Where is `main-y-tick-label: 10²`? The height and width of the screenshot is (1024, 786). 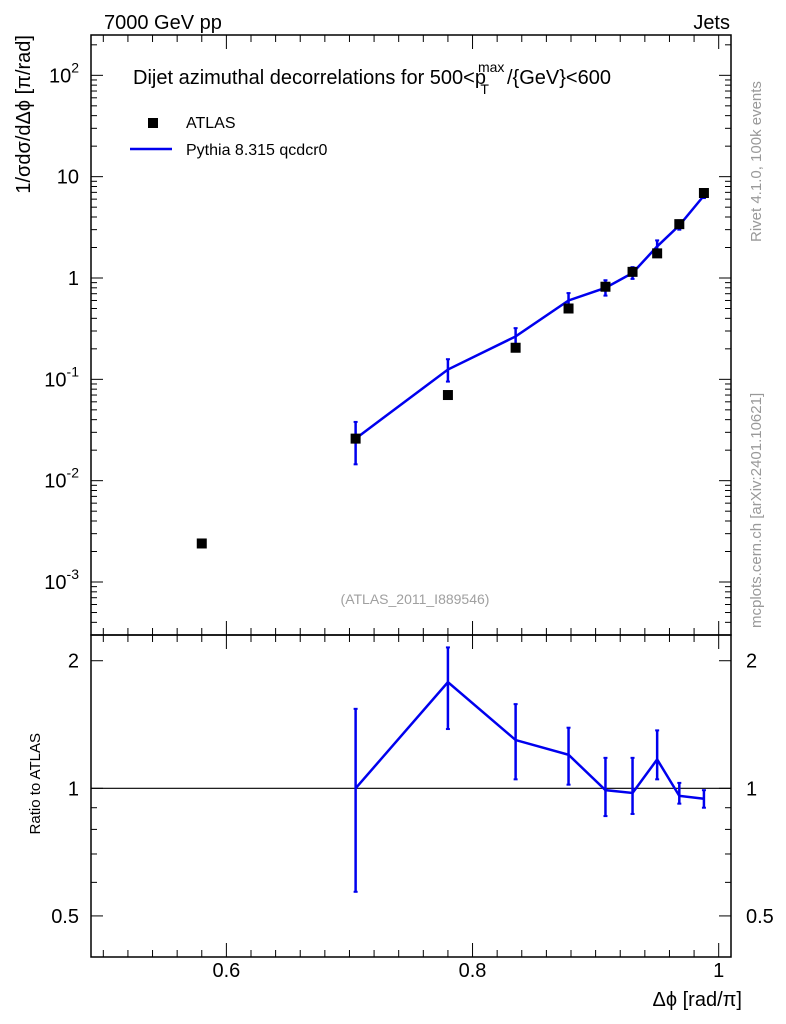
main-y-tick-label: 10² is located at coordinates (64, 73).